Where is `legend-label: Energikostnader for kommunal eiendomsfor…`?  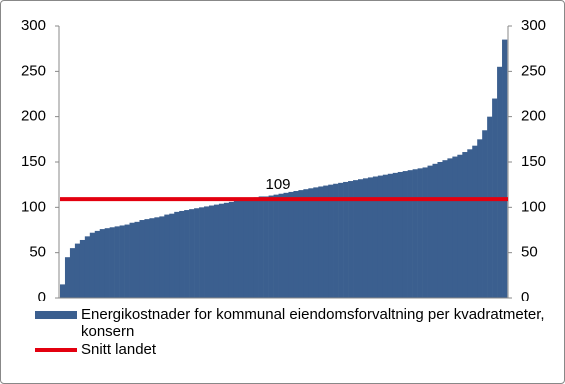 legend-label: Energikostnader for kommunal eiendomsfor… is located at coordinates (313, 323).